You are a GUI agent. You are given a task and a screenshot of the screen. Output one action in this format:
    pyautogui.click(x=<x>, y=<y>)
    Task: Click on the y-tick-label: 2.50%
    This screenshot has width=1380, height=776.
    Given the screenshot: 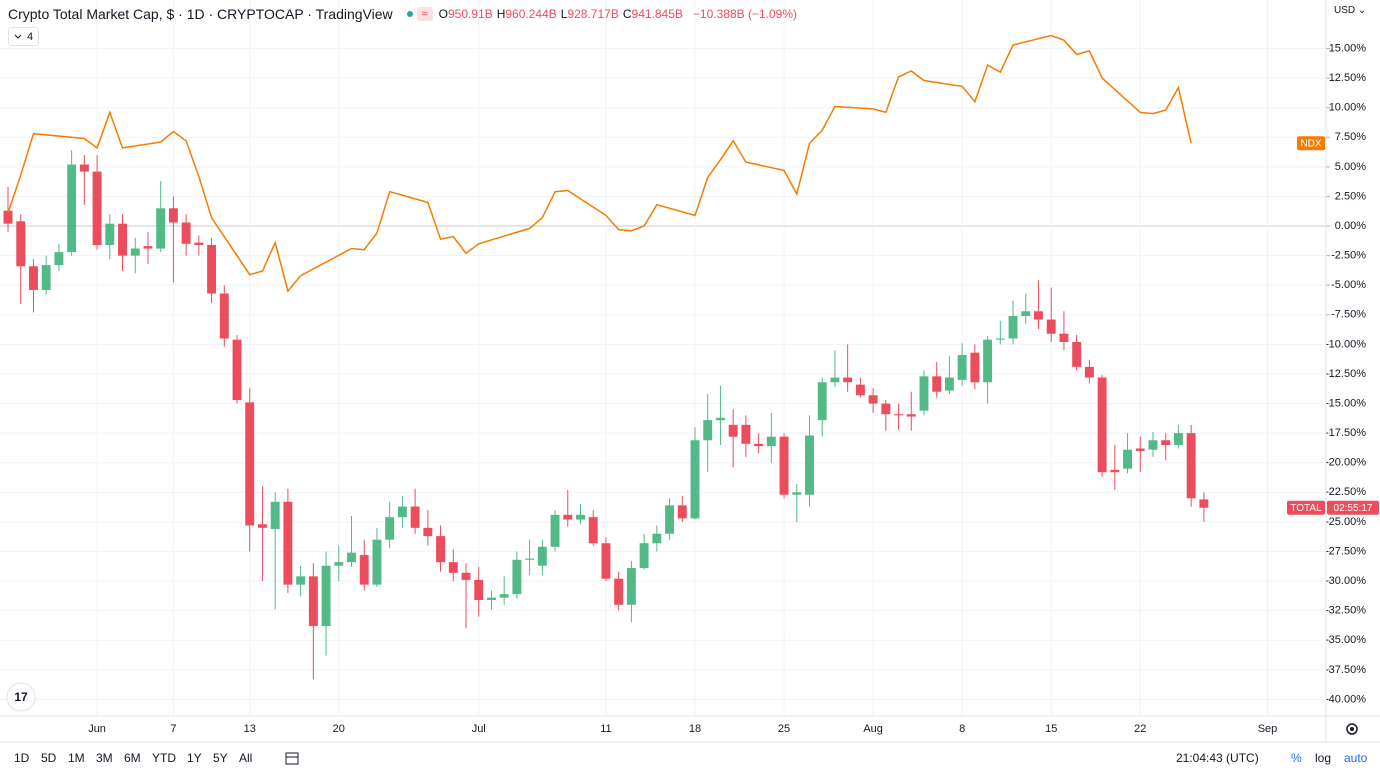 What is the action you would take?
    pyautogui.click(x=1350, y=196)
    